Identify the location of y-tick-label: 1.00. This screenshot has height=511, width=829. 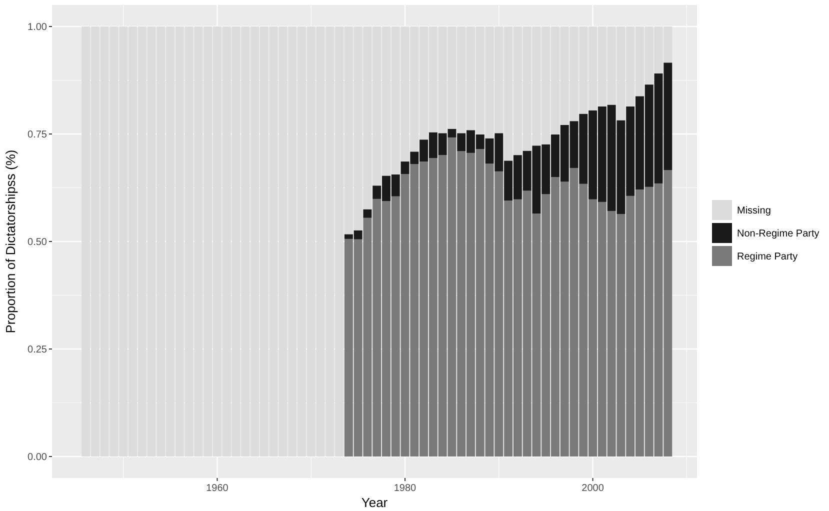
(38, 27).